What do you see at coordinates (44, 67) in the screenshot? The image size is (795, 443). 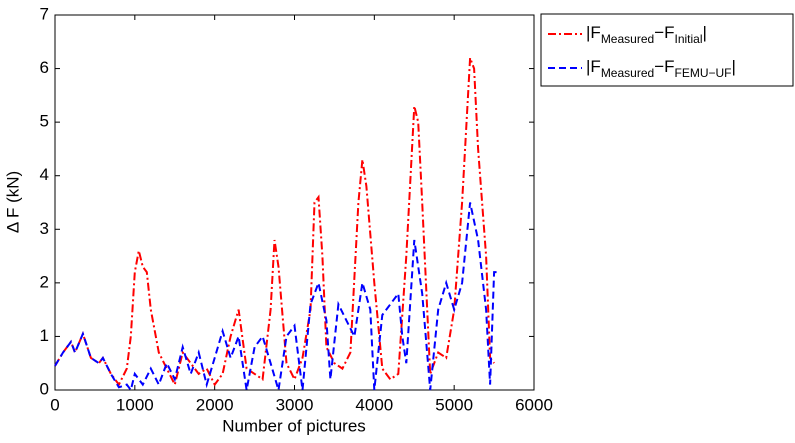 I see `y-tick-label: 6` at bounding box center [44, 67].